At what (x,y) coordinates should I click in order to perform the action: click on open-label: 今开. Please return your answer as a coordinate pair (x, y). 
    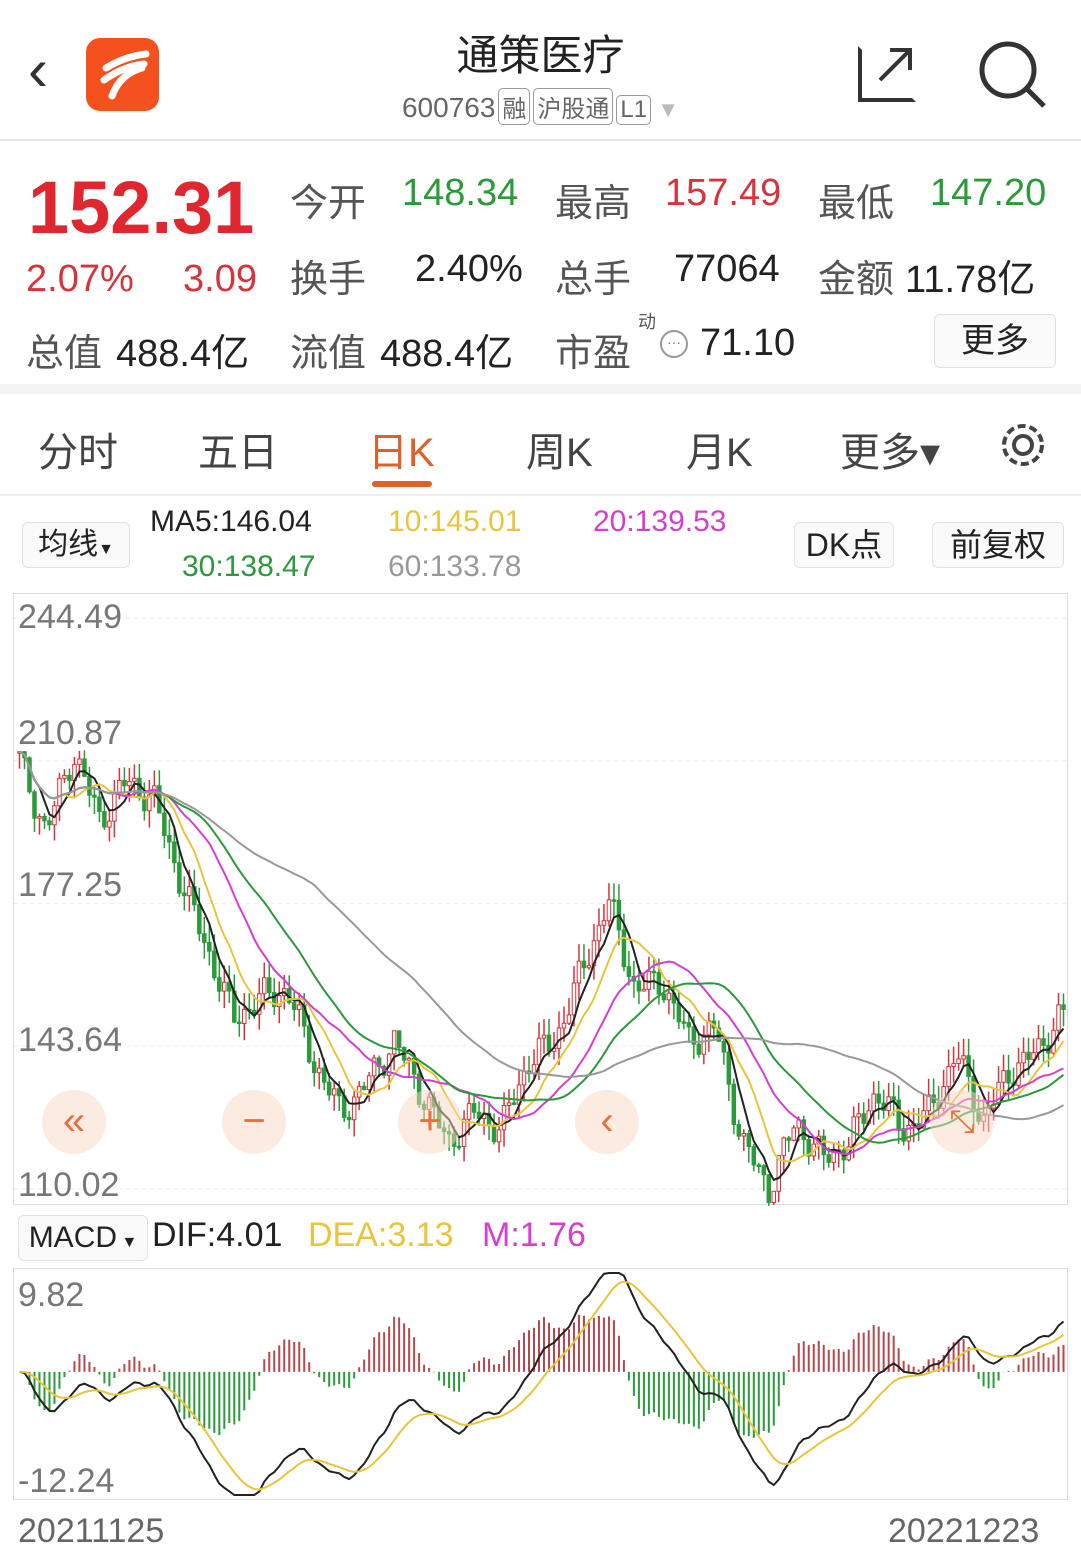
    Looking at the image, I should click on (328, 204).